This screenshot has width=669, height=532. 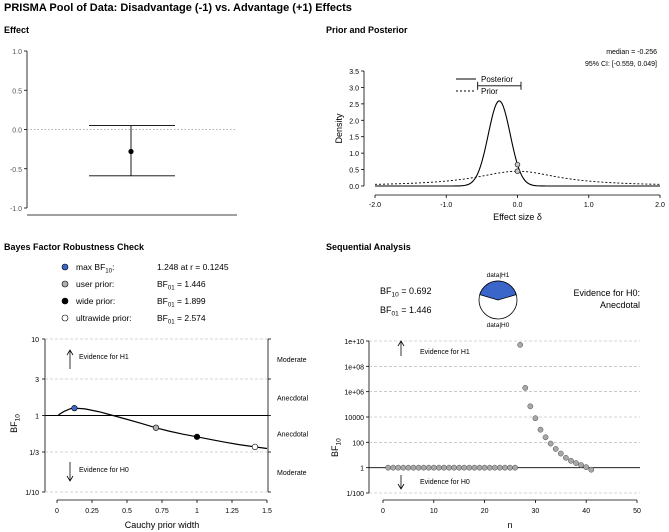 I want to click on robustness-x-axis-label: Cauchy prior width, so click(x=162, y=525).